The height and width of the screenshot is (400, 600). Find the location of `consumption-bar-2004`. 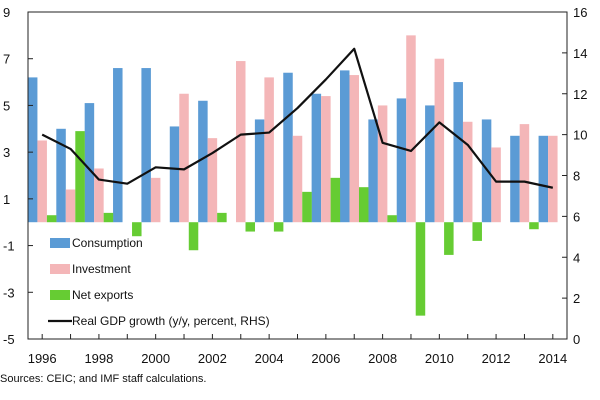

consumption-bar-2004 is located at coordinates (259, 171).